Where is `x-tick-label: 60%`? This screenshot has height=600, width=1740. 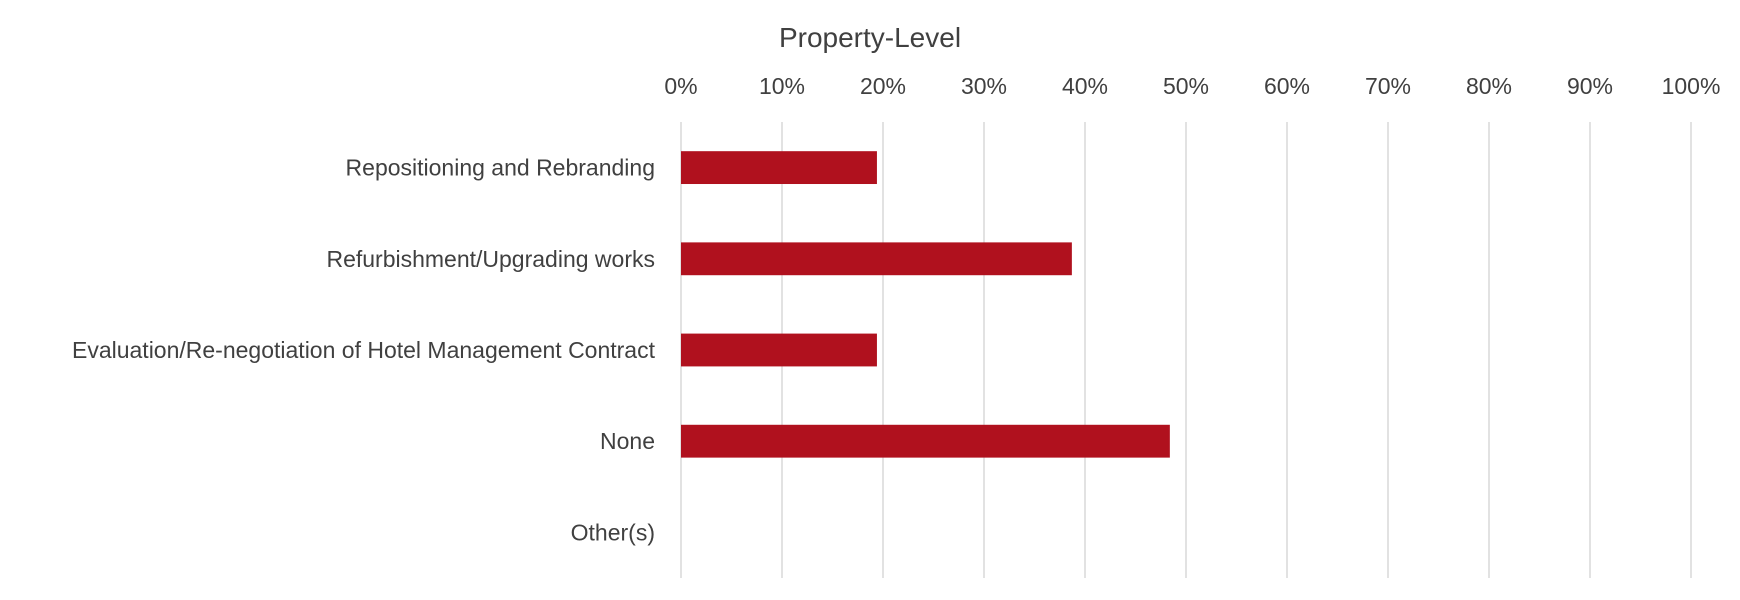
x-tick-label: 60% is located at coordinates (1287, 86).